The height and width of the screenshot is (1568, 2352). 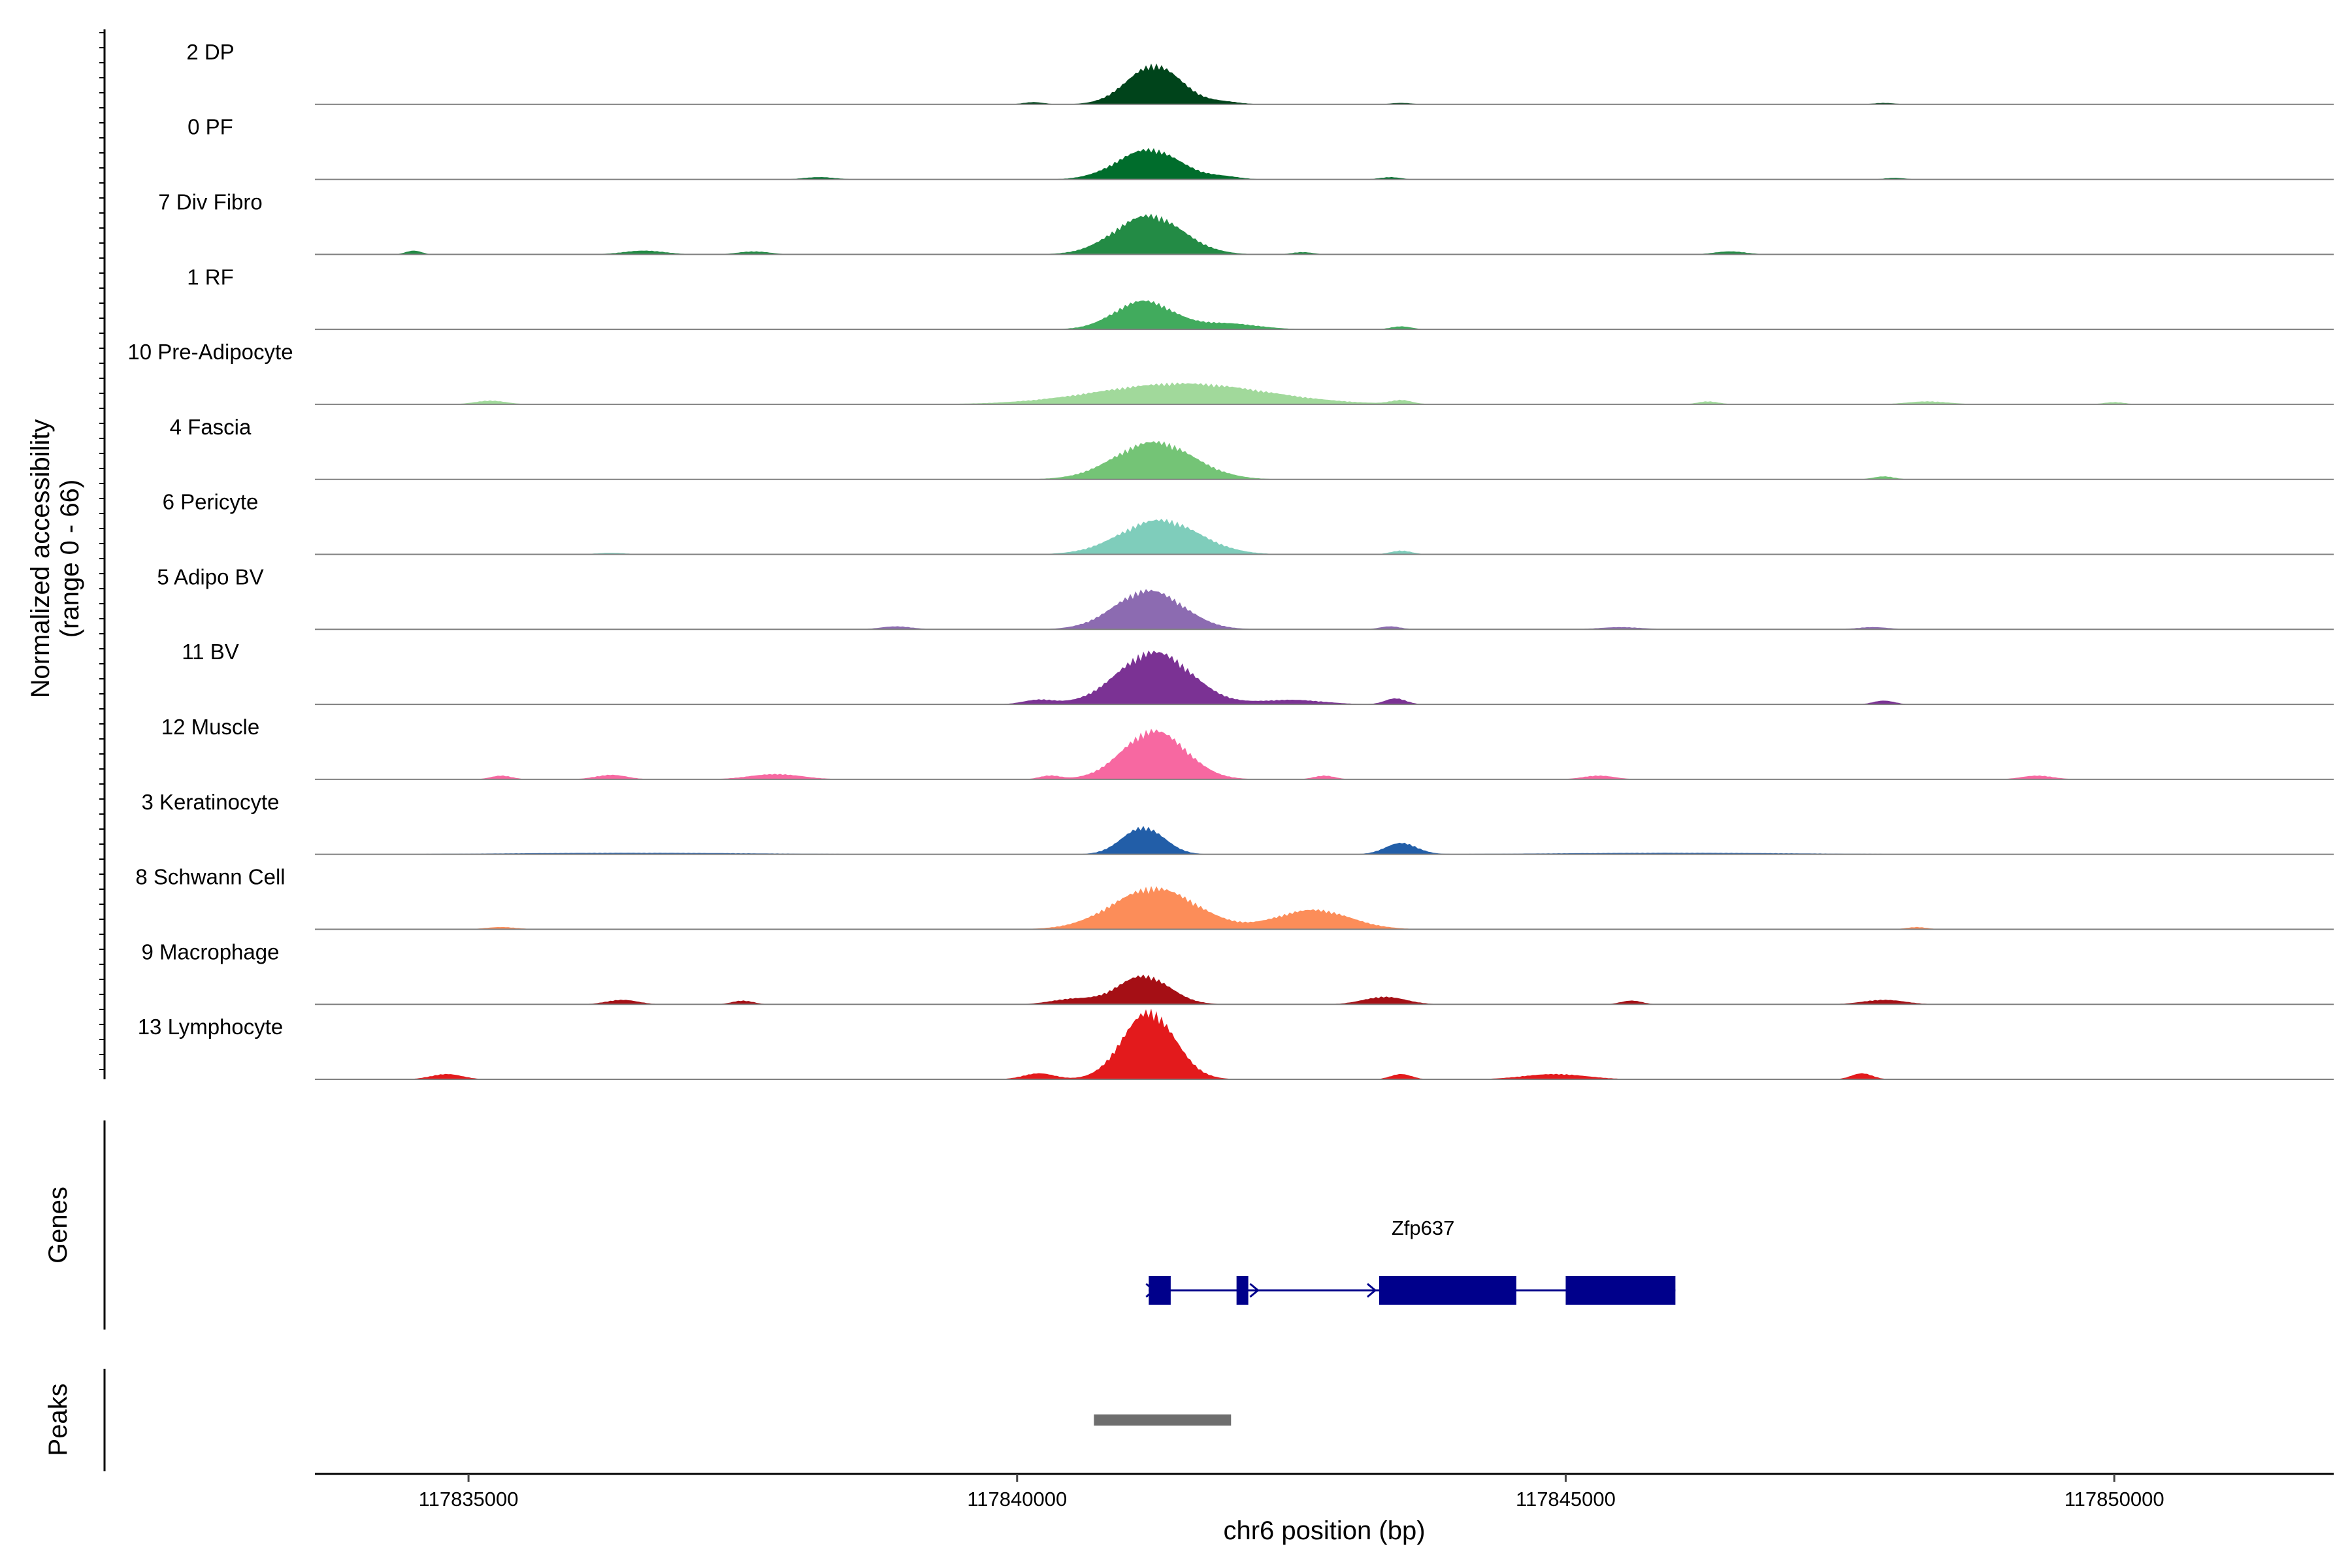 What do you see at coordinates (210, 352) in the screenshot?
I see `track-label: 10 Pre-Adipocyte` at bounding box center [210, 352].